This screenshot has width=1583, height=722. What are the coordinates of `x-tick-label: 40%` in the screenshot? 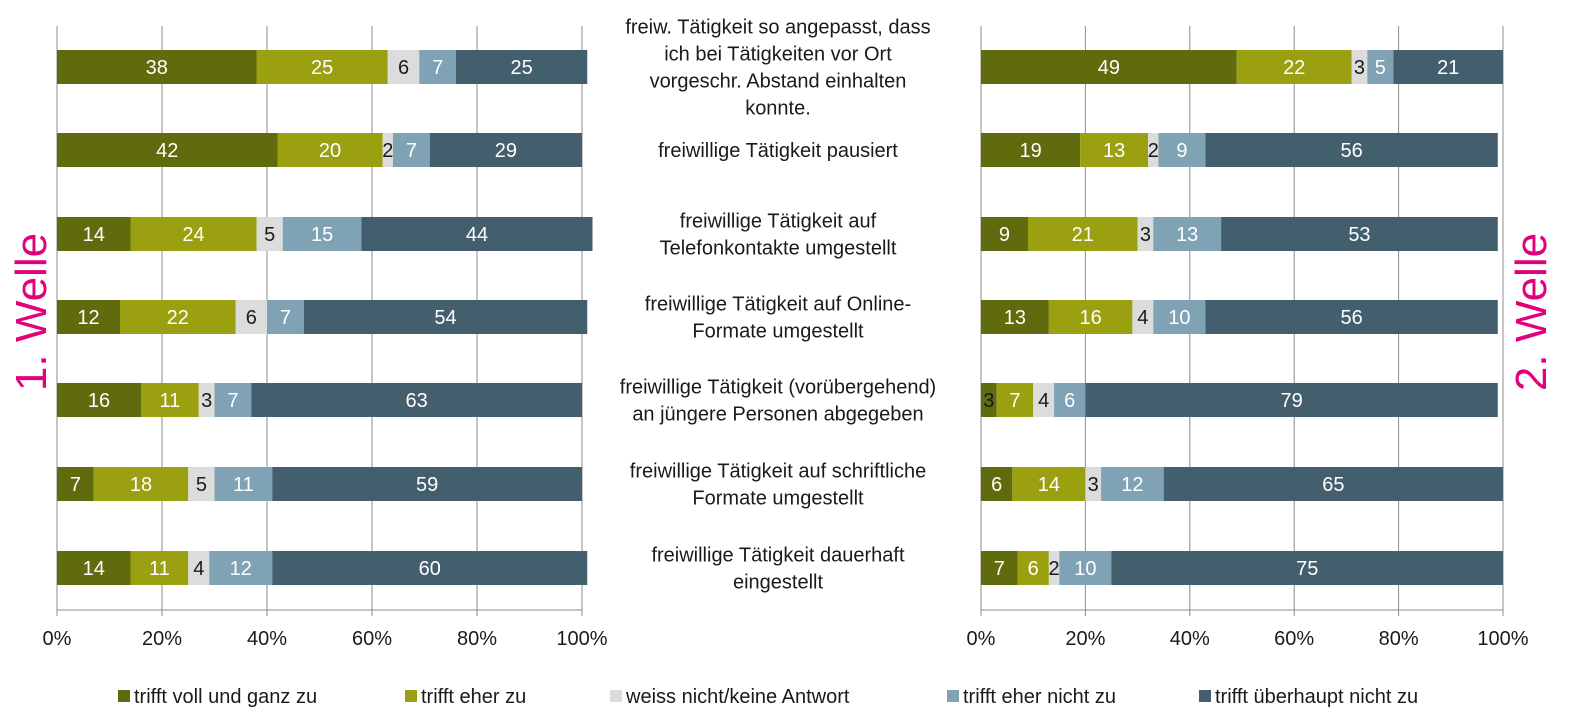 It's located at (1190, 639).